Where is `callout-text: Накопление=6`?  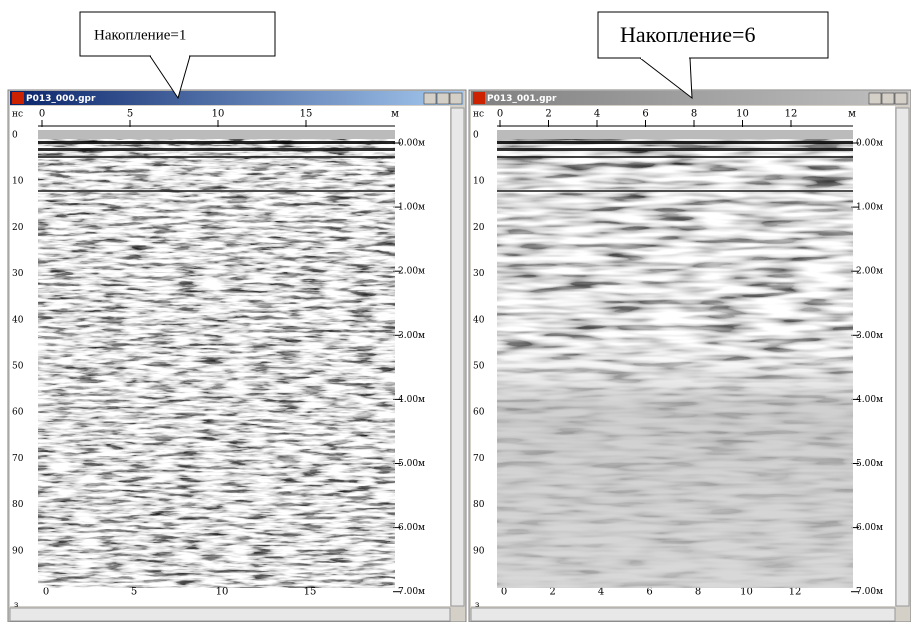
callout-text: Накопление=6 is located at coordinates (687, 34).